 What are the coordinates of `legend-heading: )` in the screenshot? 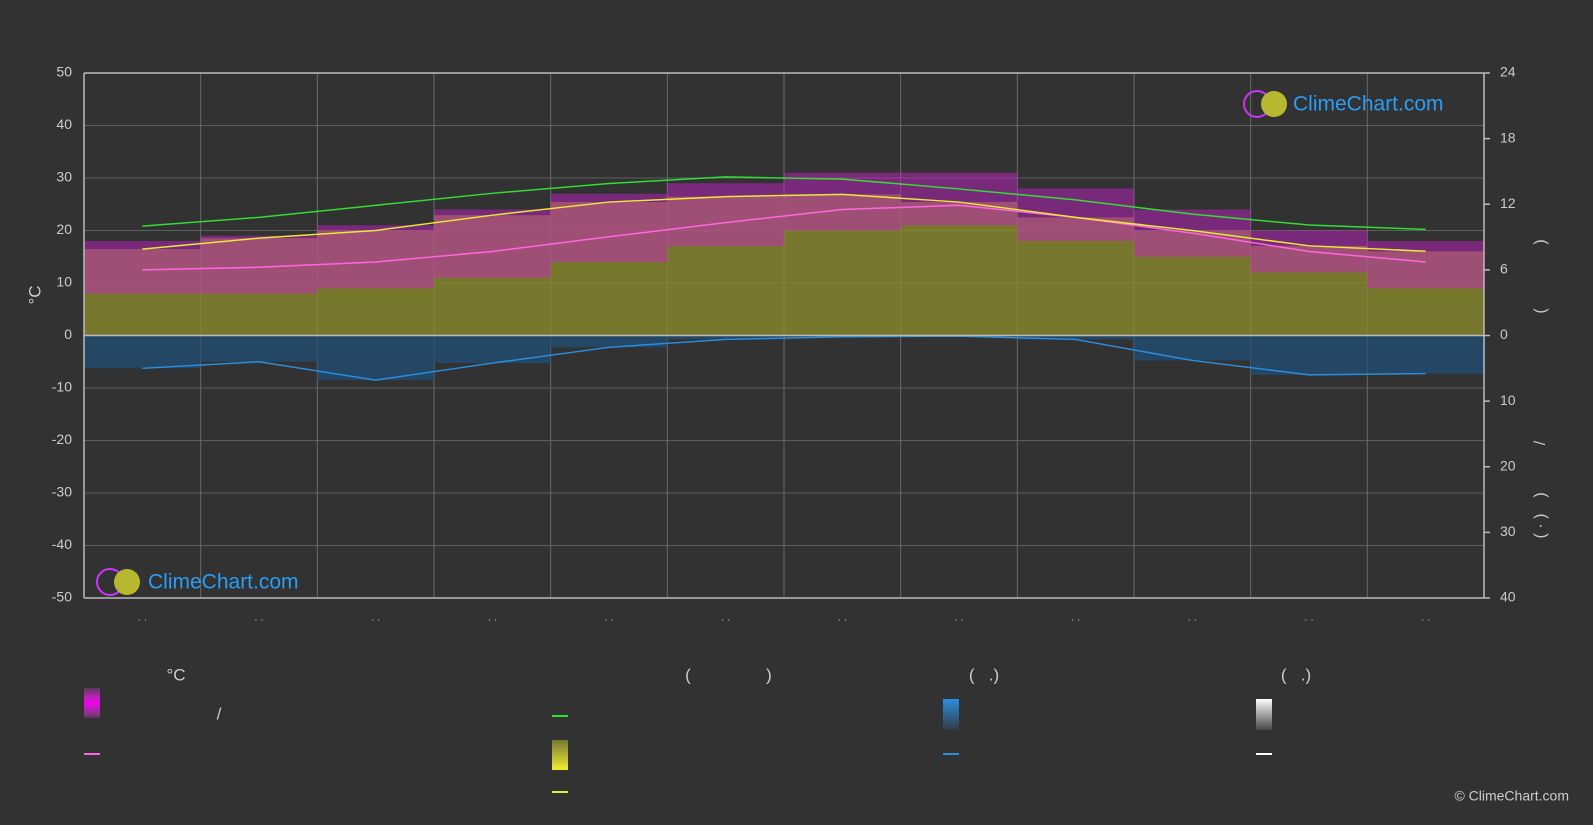 It's located at (769, 674).